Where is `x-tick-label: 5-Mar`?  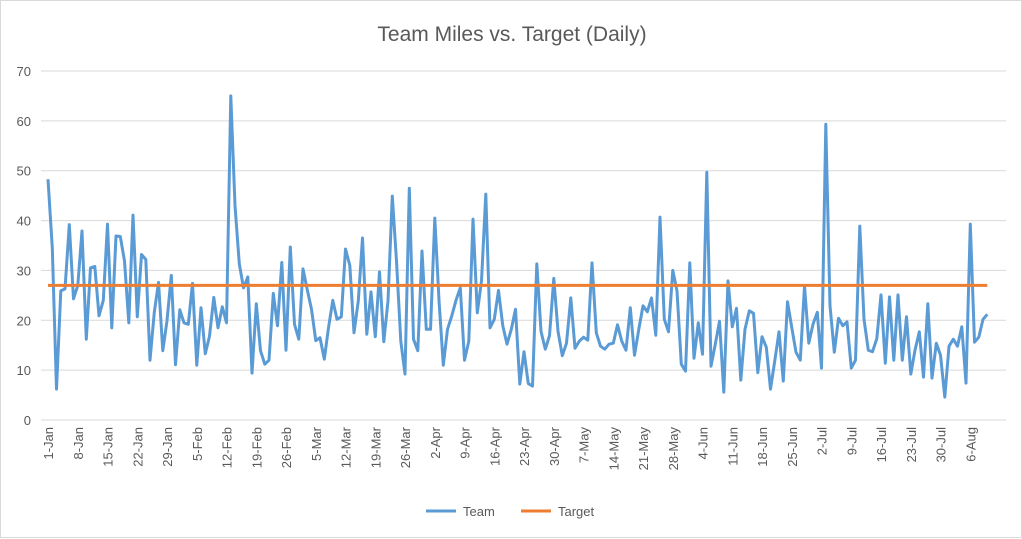 x-tick-label: 5-Mar is located at coordinates (316, 443).